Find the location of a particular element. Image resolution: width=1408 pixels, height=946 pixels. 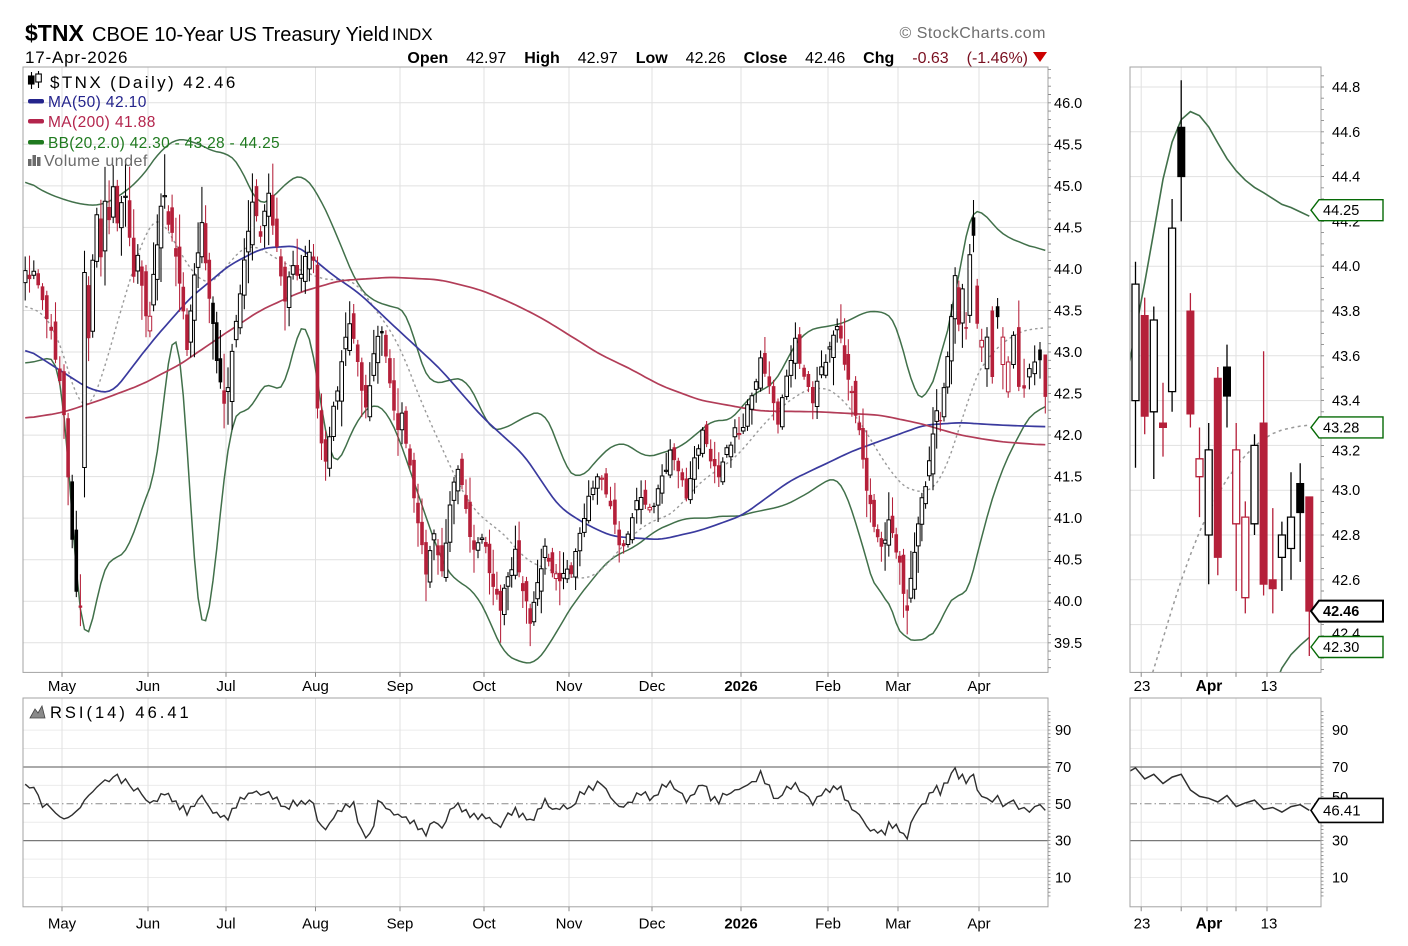

svg-text: 39.5 is located at coordinates (1068, 644).